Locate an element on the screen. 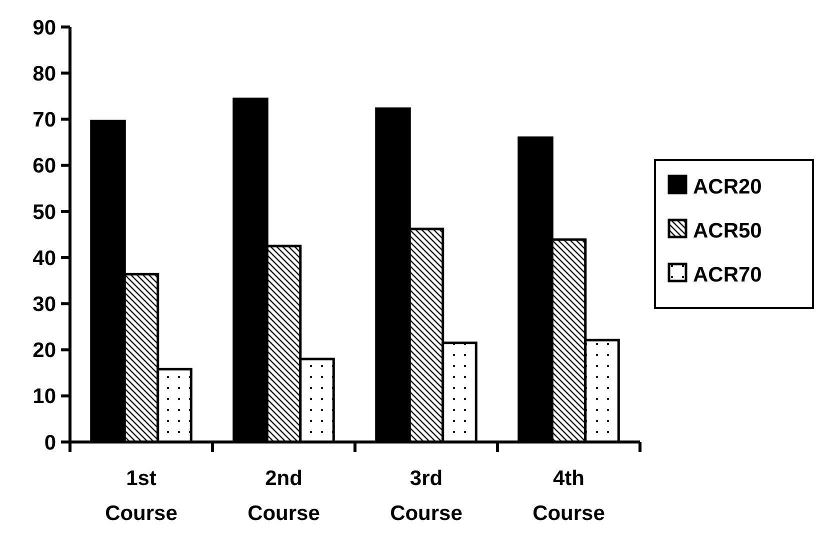  x-tick-label: 4th Course is located at coordinates (568, 496).